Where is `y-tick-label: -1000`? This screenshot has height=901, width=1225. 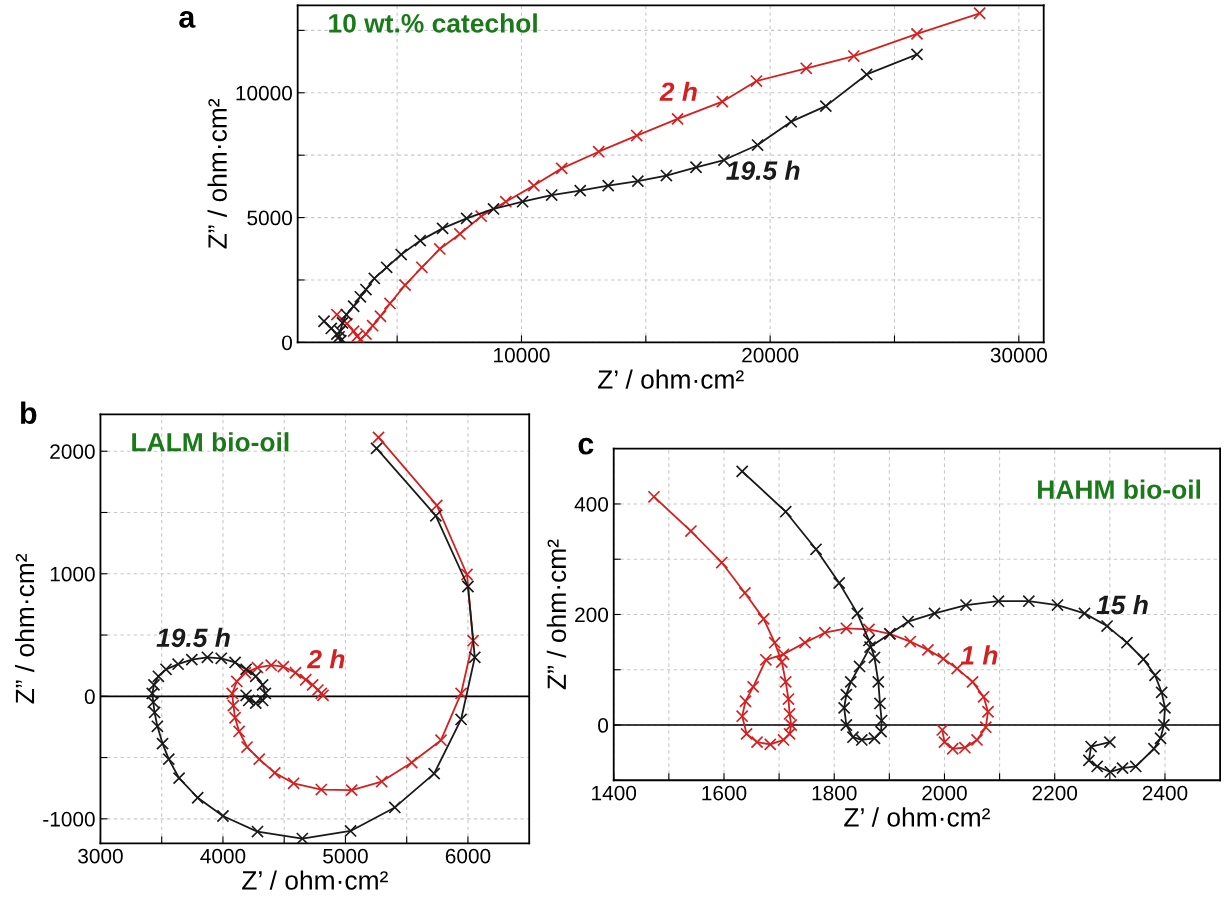
y-tick-label: -1000 is located at coordinates (69, 819).